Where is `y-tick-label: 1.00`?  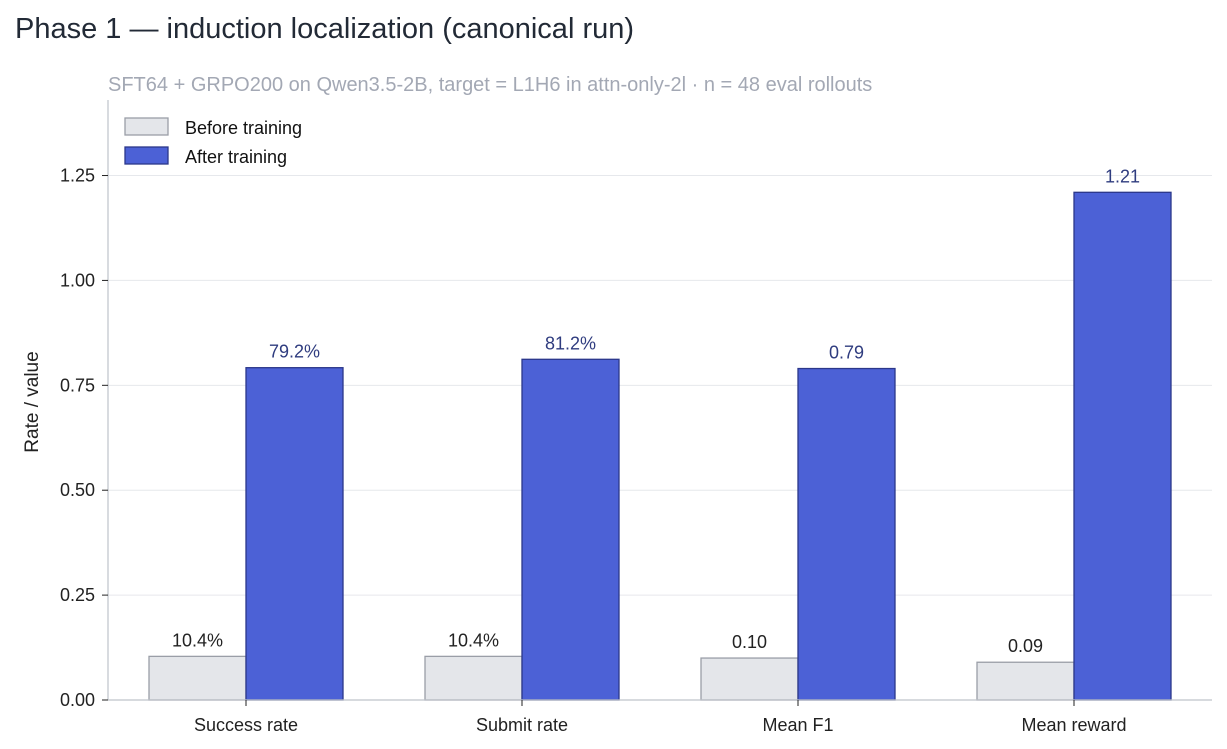
y-tick-label: 1.00 is located at coordinates (77, 280).